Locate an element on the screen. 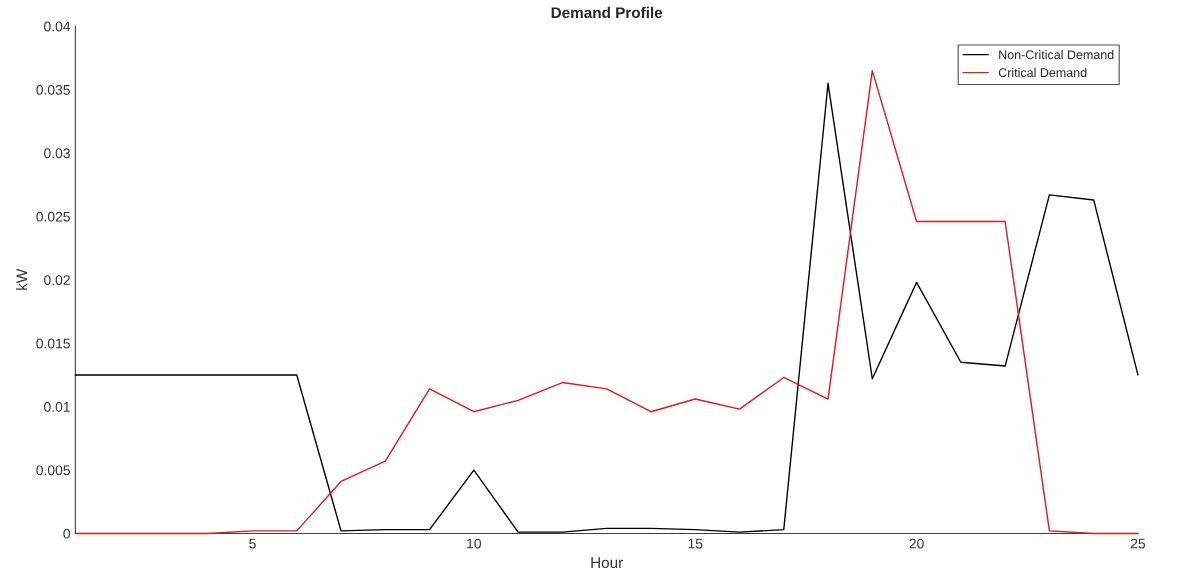 This screenshot has height=583, width=1178. x-tick-label: 15 is located at coordinates (695, 543).